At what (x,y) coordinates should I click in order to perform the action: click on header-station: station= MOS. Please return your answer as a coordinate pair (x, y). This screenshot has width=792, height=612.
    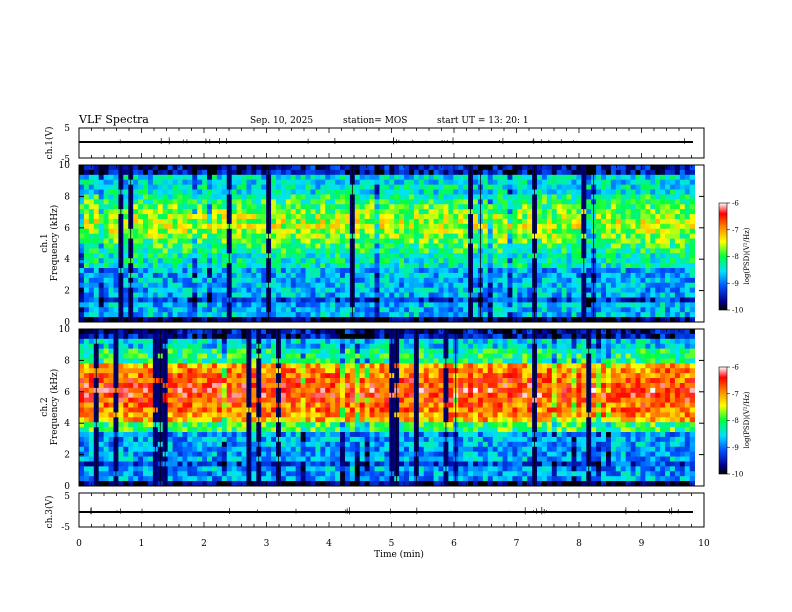
    Looking at the image, I should click on (375, 121).